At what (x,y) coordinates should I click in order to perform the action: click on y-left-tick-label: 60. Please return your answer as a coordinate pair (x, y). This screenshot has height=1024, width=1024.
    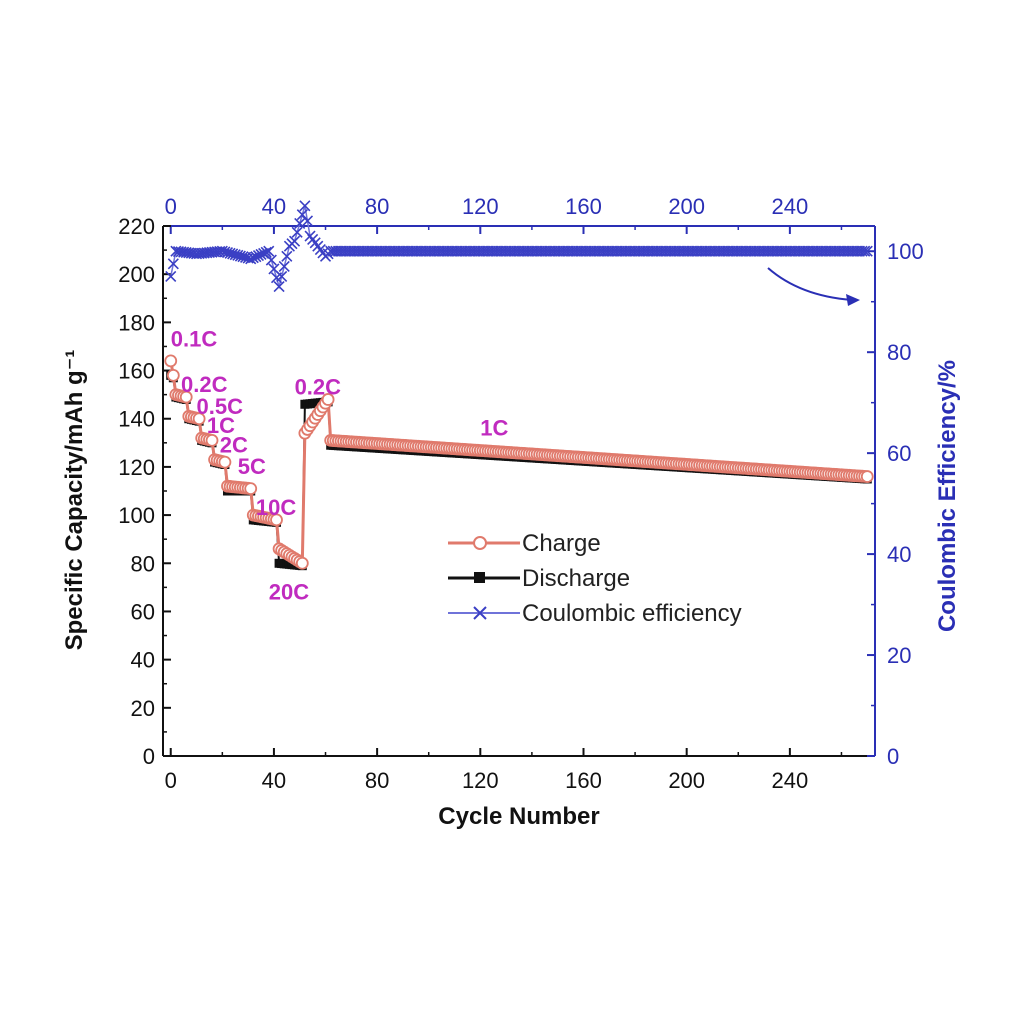
    Looking at the image, I should click on (143, 611).